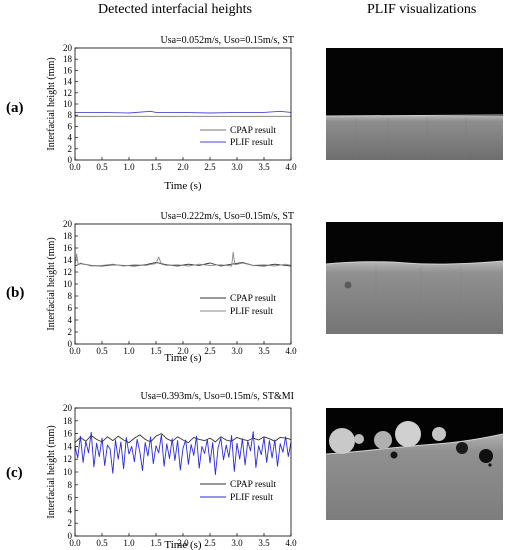  I want to click on chart-a-title: Usa=0.052m/s, Uso=0.15m/s, ST, so click(227, 40).